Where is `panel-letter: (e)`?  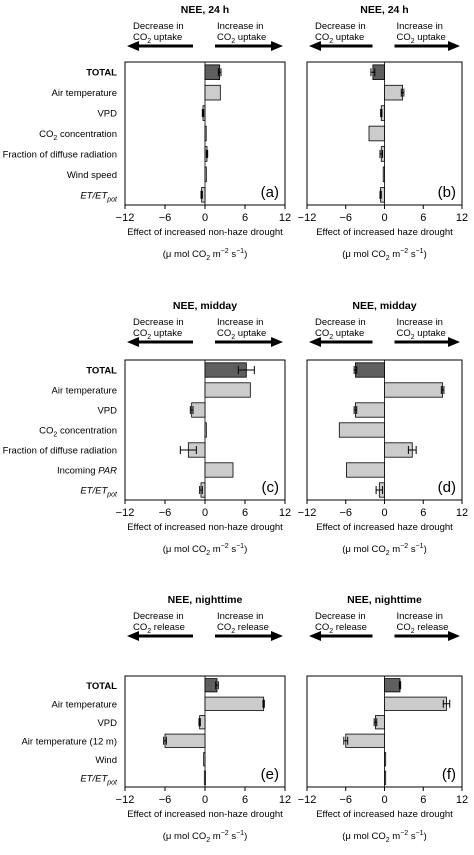
panel-letter: (e) is located at coordinates (270, 774).